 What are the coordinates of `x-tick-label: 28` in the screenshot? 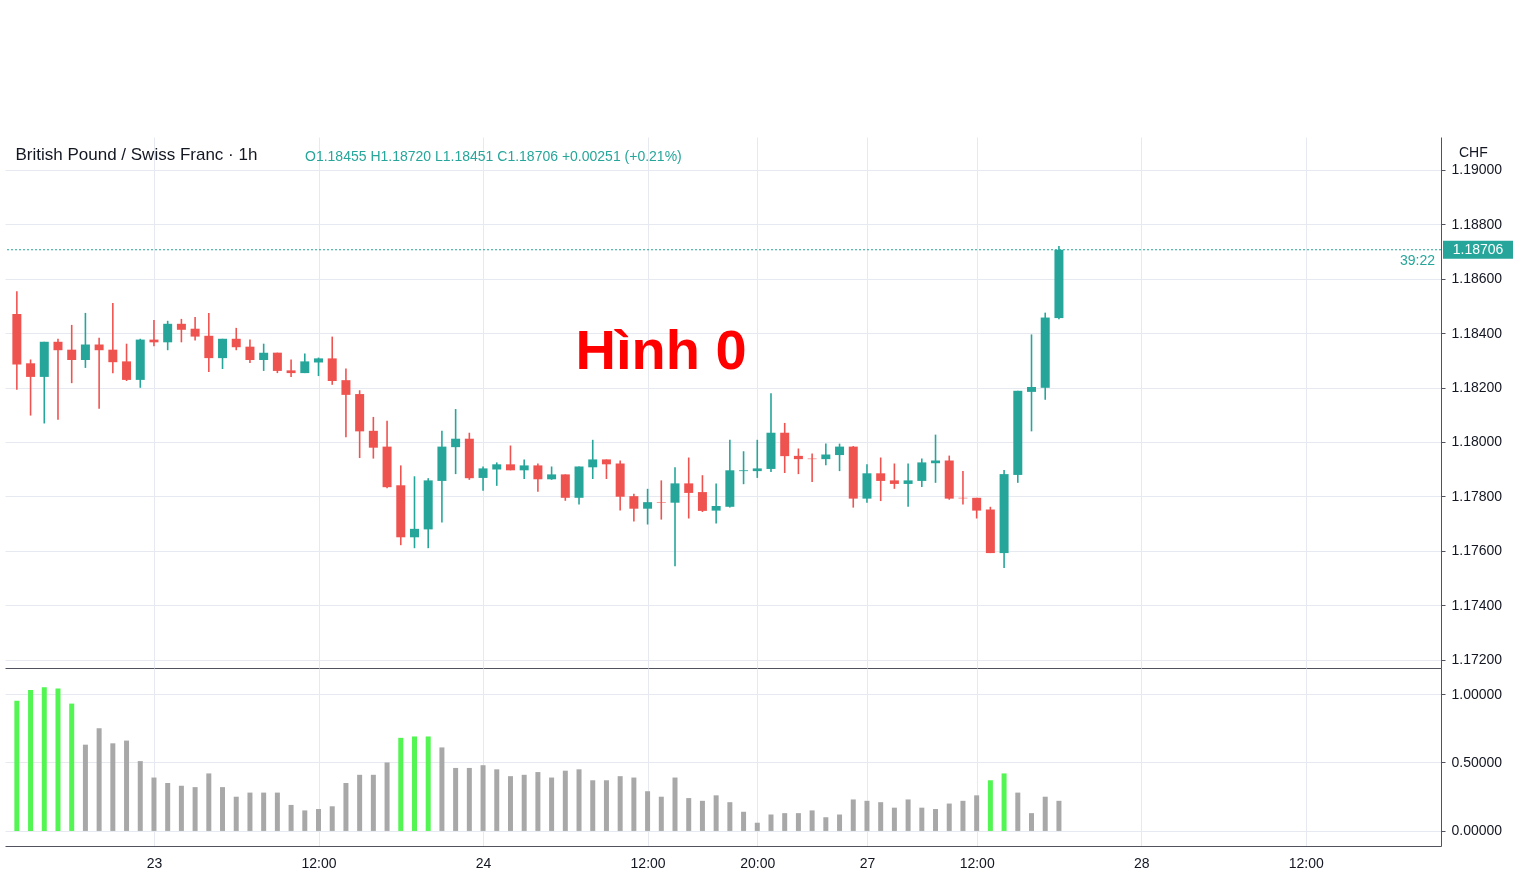 It's located at (1141, 862).